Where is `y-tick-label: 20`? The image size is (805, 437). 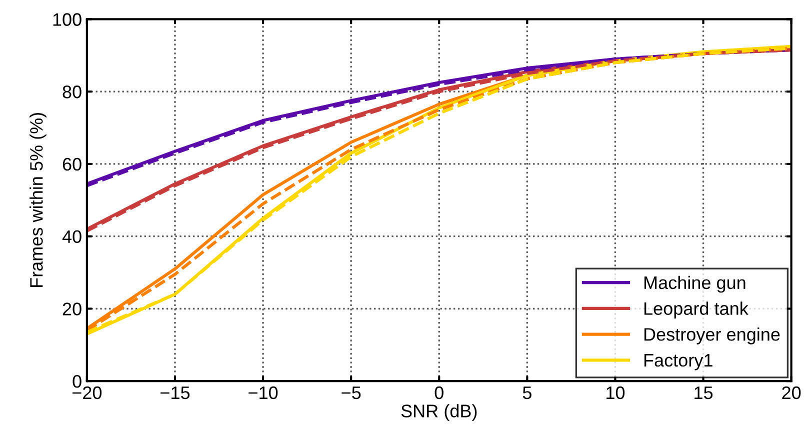 y-tick-label: 20 is located at coordinates (72, 309).